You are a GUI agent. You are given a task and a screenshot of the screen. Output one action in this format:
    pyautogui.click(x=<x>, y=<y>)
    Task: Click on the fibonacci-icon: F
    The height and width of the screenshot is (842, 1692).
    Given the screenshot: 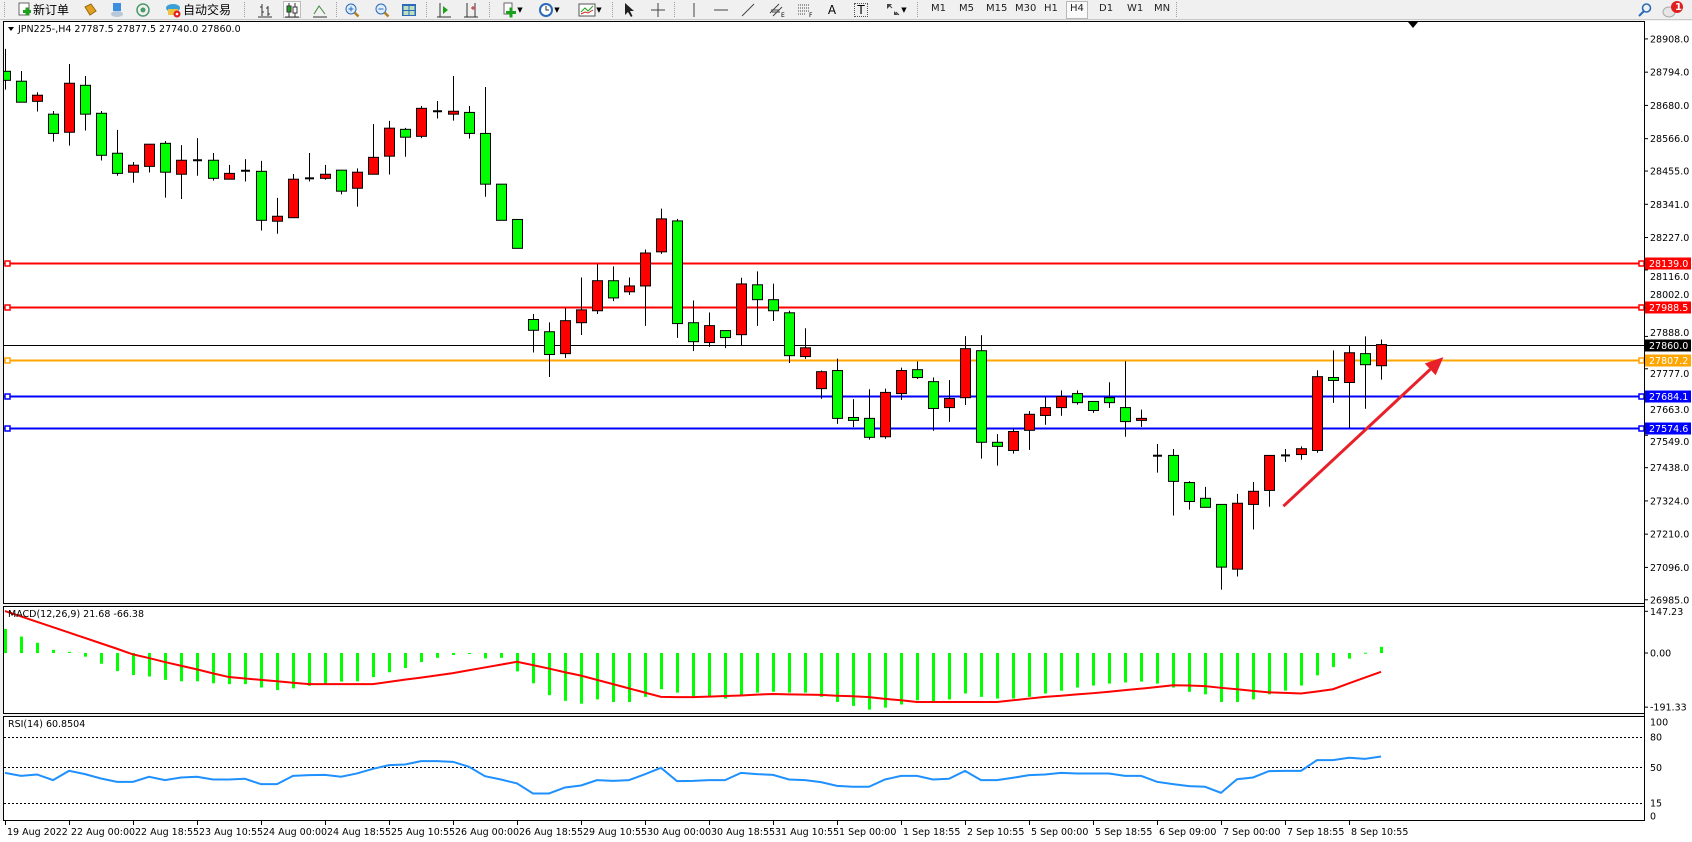 What is the action you would take?
    pyautogui.click(x=806, y=10)
    